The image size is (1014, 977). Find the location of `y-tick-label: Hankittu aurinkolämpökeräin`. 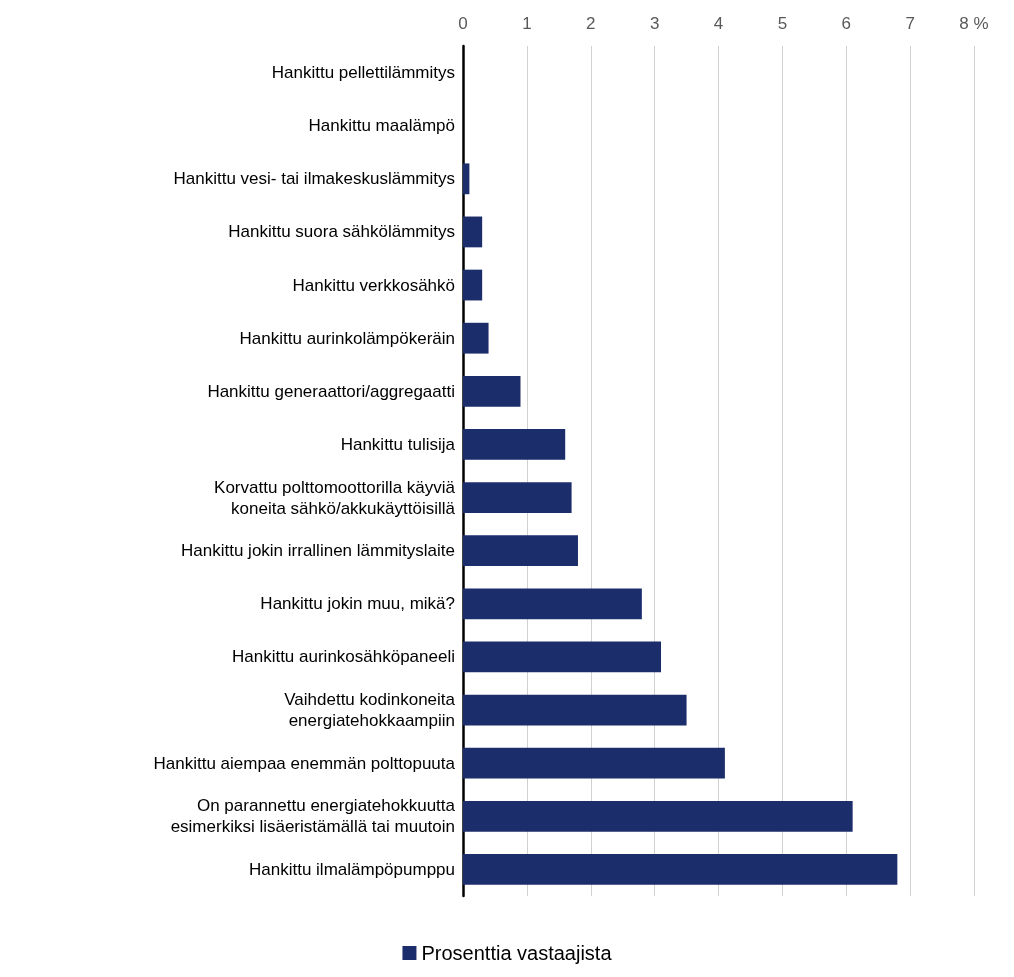

y-tick-label: Hankittu aurinkolämpökeräin is located at coordinates (347, 338).